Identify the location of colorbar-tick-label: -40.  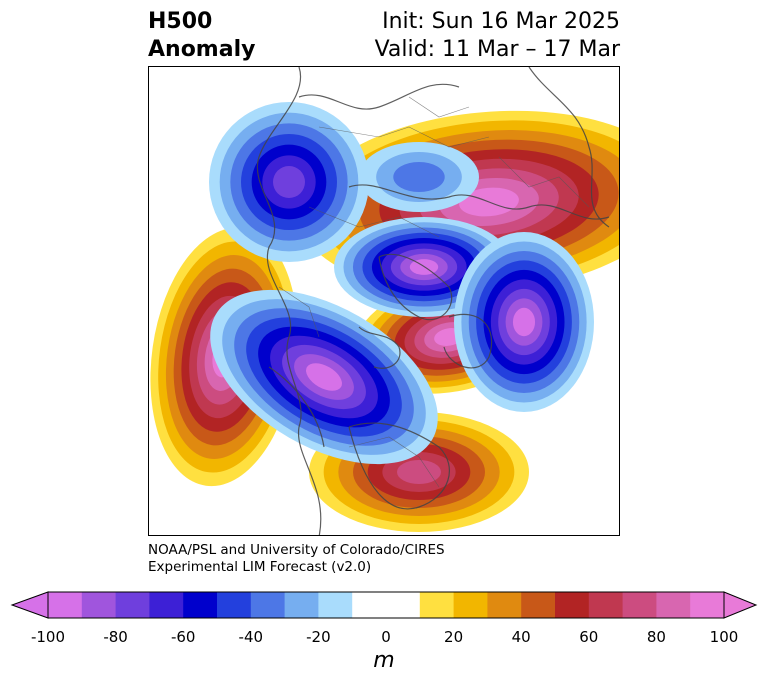
(251, 637).